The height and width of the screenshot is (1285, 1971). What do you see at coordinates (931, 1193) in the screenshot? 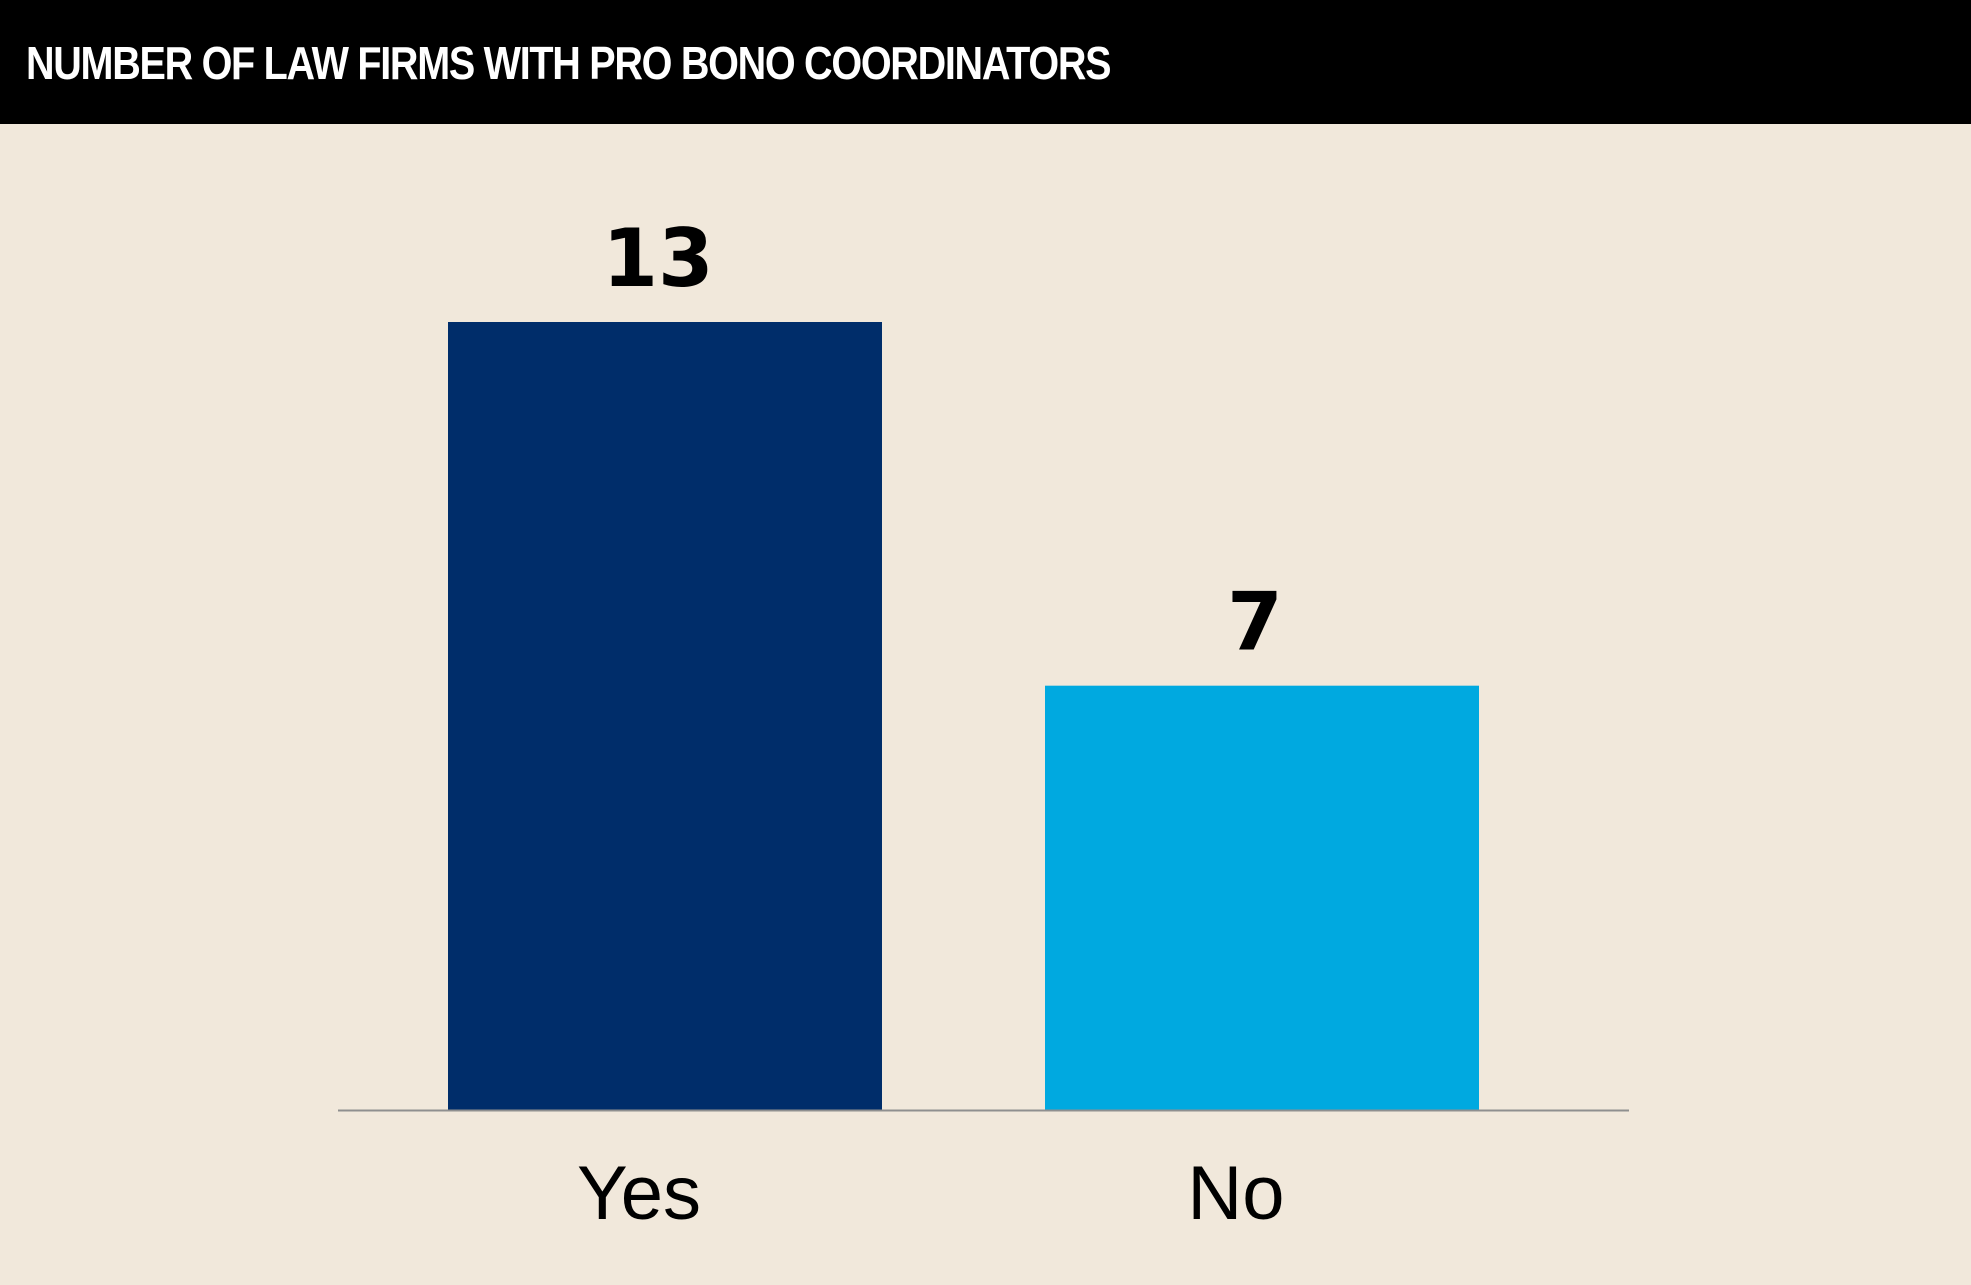
I see `category-labels-group: Yes No` at bounding box center [931, 1193].